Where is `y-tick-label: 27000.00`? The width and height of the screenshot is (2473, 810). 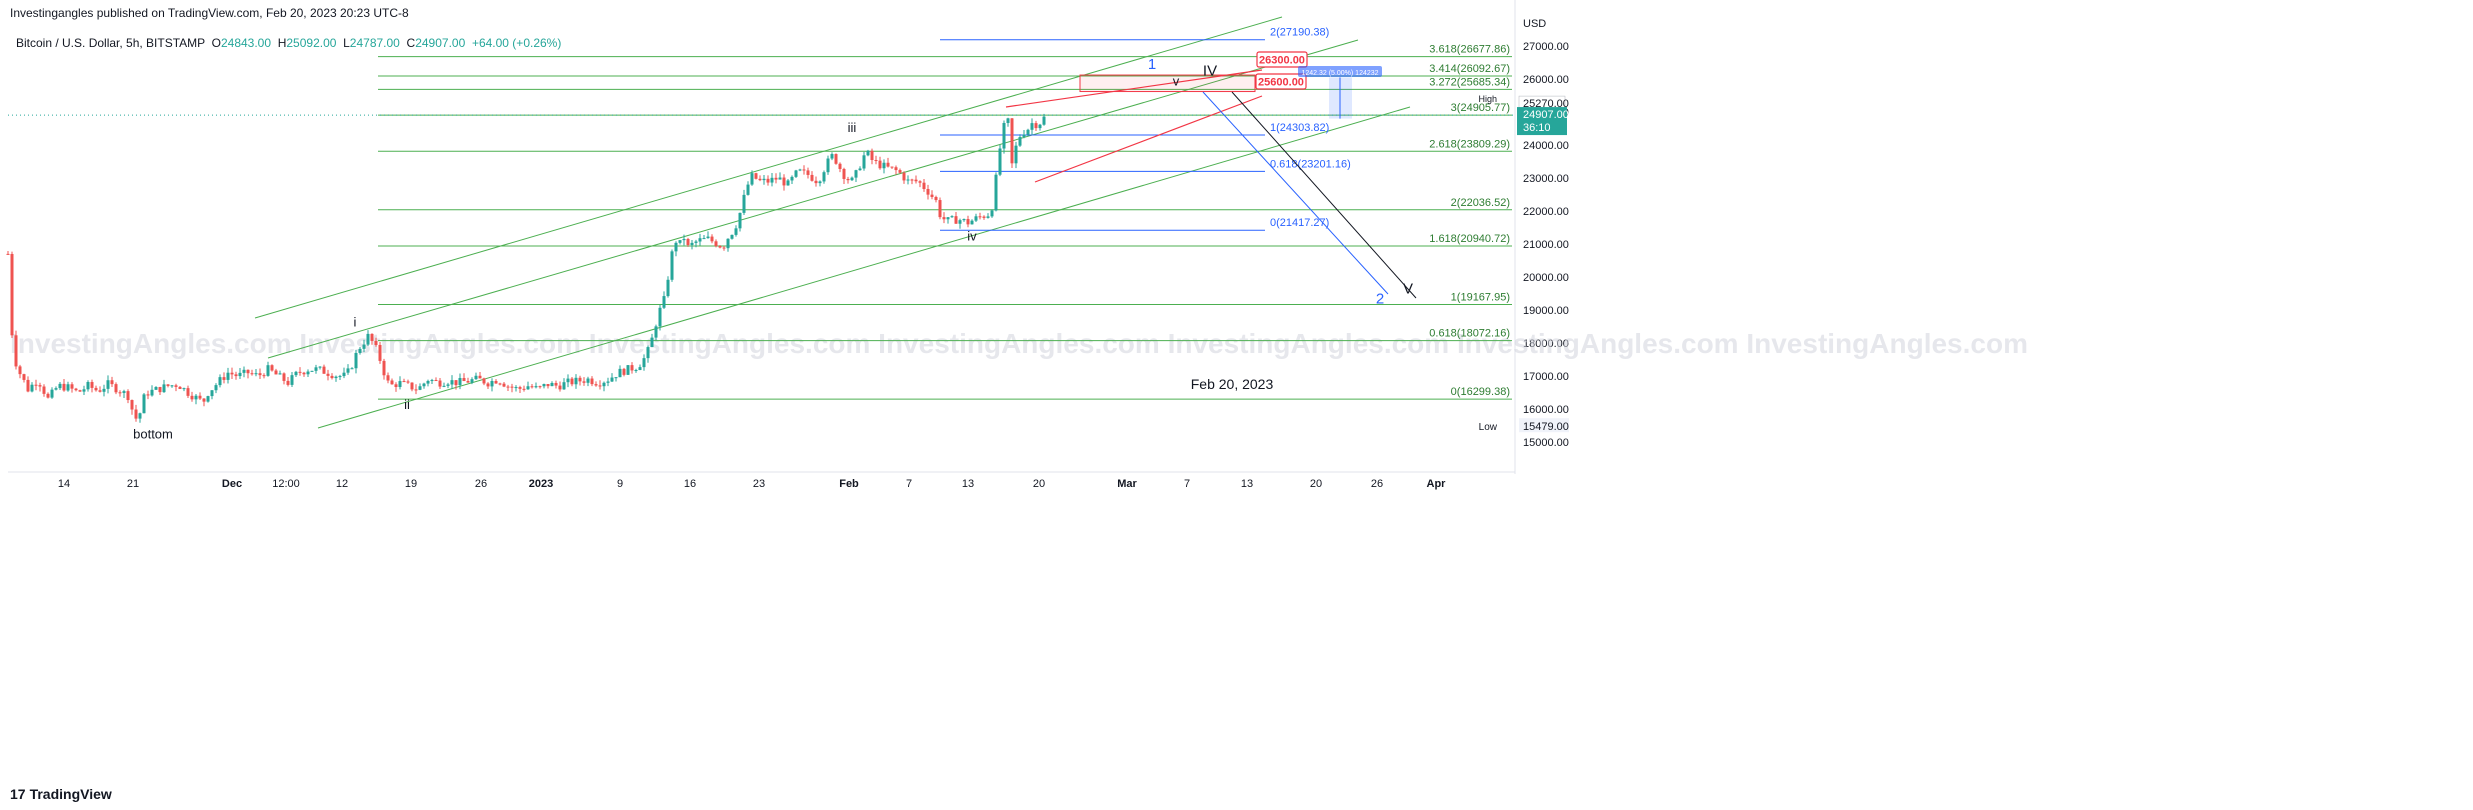 y-tick-label: 27000.00 is located at coordinates (1546, 47).